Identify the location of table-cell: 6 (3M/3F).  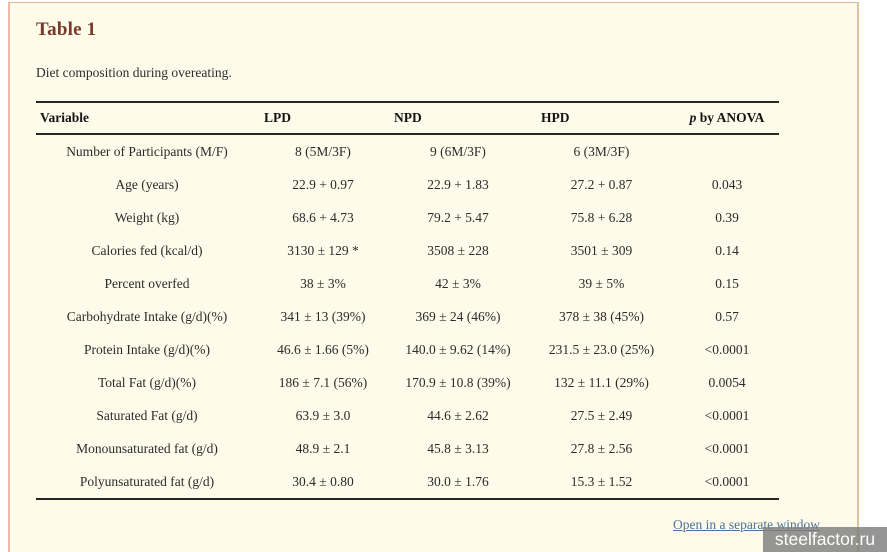
(601, 151).